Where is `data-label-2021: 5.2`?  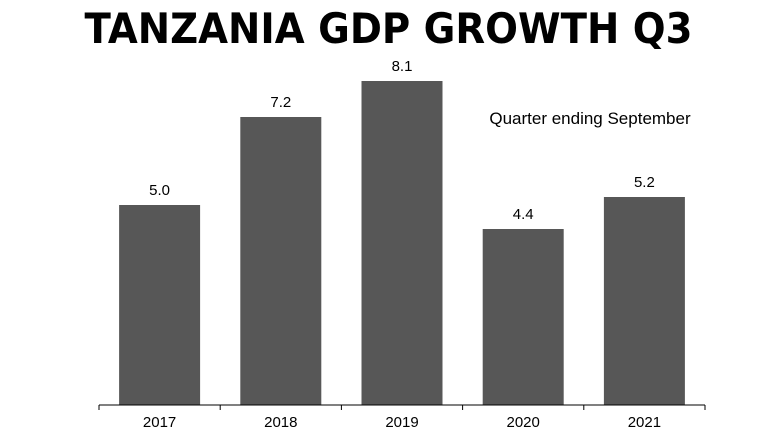 data-label-2021: 5.2 is located at coordinates (644, 182).